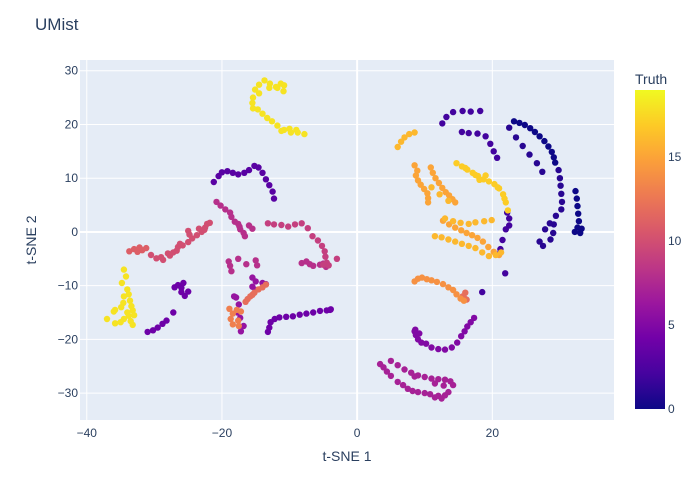 The image size is (700, 500). What do you see at coordinates (493, 433) in the screenshot?
I see `x-tick-label: 20` at bounding box center [493, 433].